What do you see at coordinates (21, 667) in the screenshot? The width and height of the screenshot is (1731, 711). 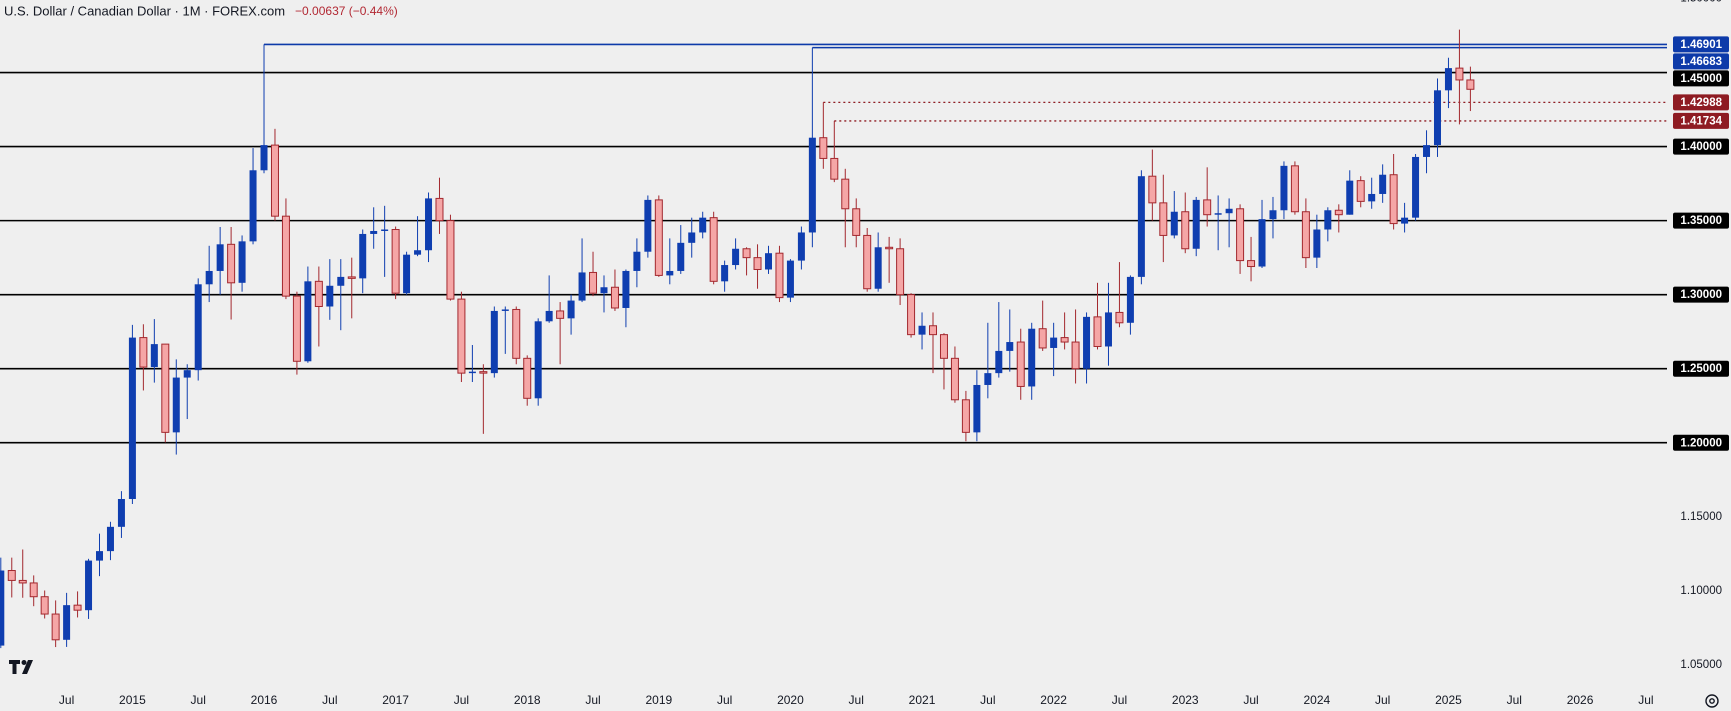 I see `tradingview-logo` at bounding box center [21, 667].